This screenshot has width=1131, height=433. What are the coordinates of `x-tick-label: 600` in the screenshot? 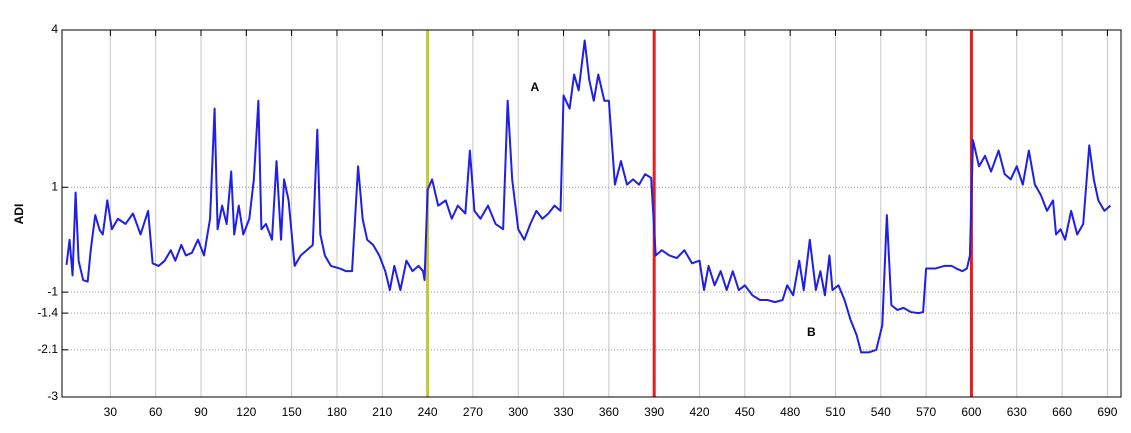 It's located at (971, 412).